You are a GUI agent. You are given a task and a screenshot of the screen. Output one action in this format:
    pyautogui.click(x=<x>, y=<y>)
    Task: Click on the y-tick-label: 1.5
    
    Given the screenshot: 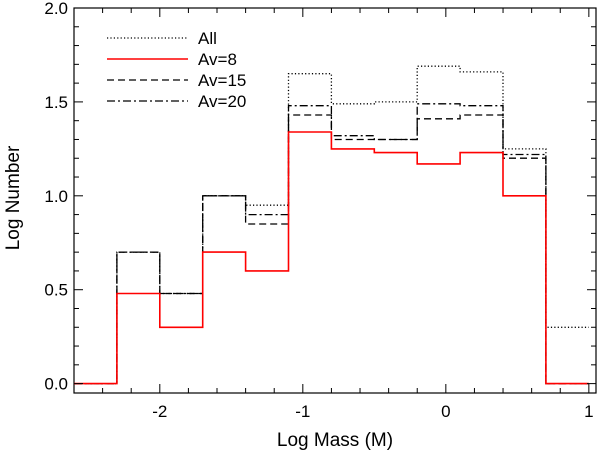 What is the action you would take?
    pyautogui.click(x=56, y=102)
    